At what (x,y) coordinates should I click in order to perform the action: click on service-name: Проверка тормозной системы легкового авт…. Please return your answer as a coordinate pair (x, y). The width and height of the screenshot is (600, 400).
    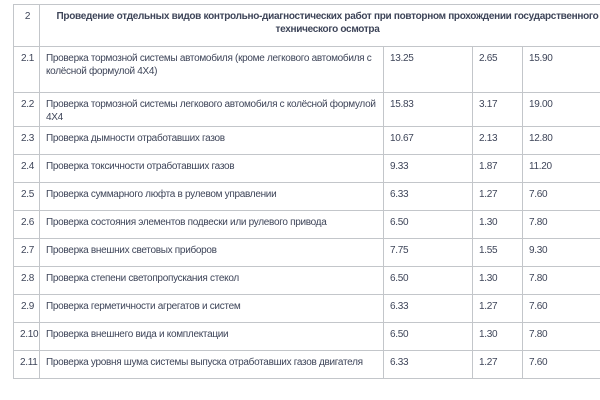
    Looking at the image, I should click on (211, 109).